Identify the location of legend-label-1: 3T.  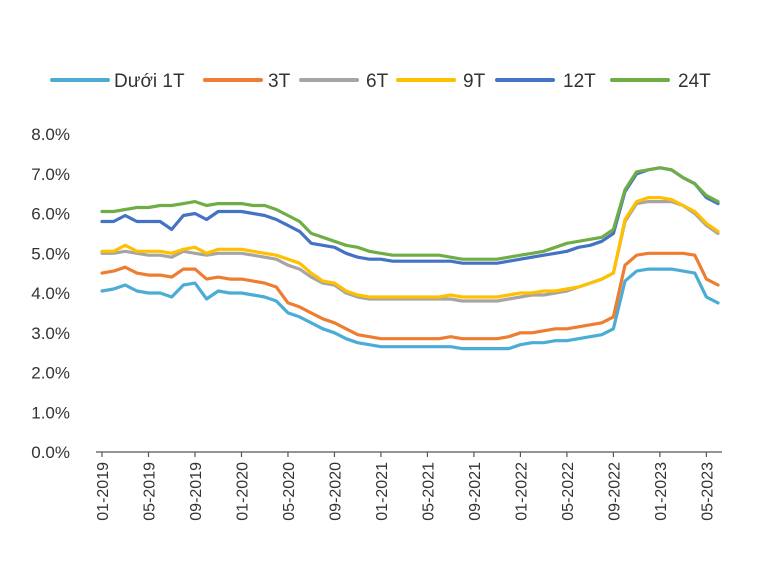
(279, 81).